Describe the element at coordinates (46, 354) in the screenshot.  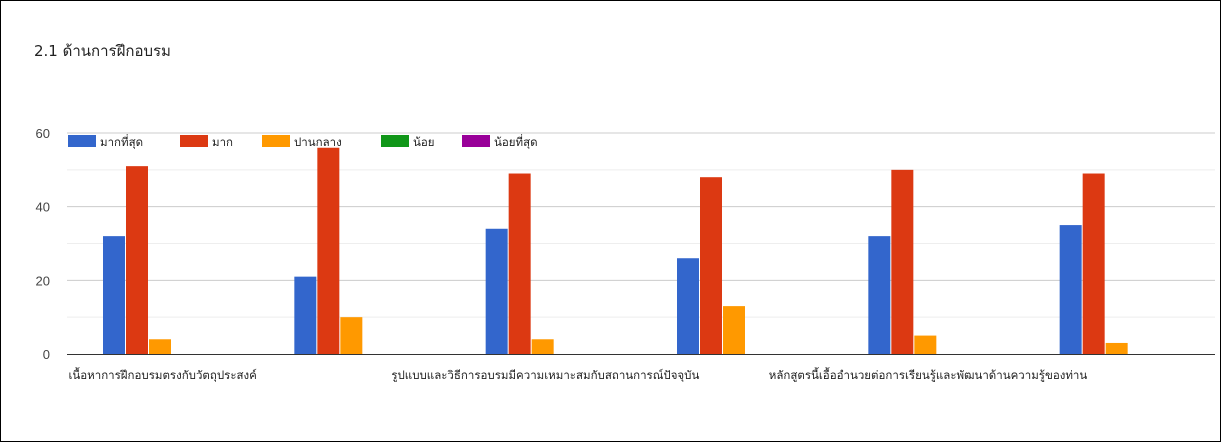
I see `y-tick-label: 0` at that location.